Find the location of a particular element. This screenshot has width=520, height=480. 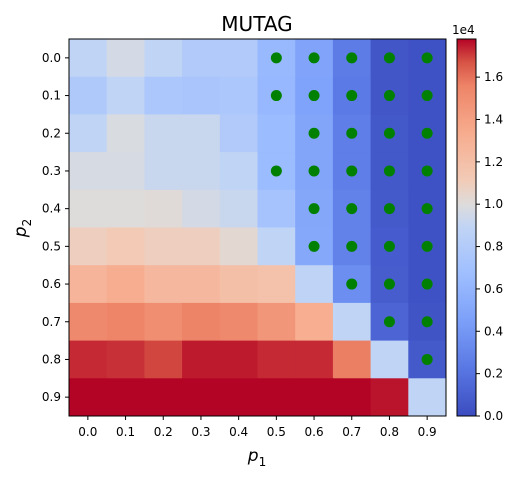

colorbar-tick-label: 0.0 is located at coordinates (493, 416).